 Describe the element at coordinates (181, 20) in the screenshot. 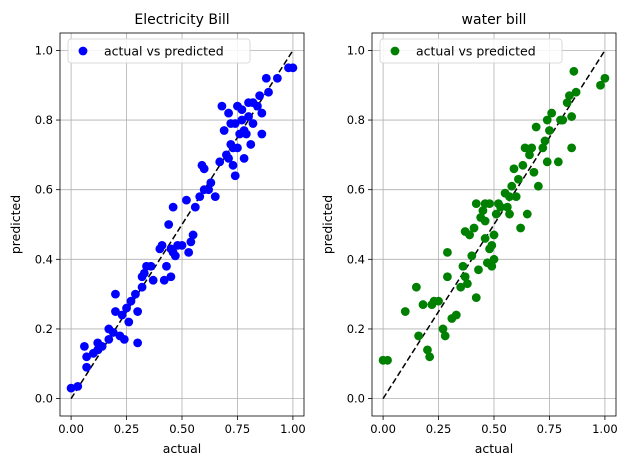

I see `chart-electricity-title: Electricity Bill` at that location.